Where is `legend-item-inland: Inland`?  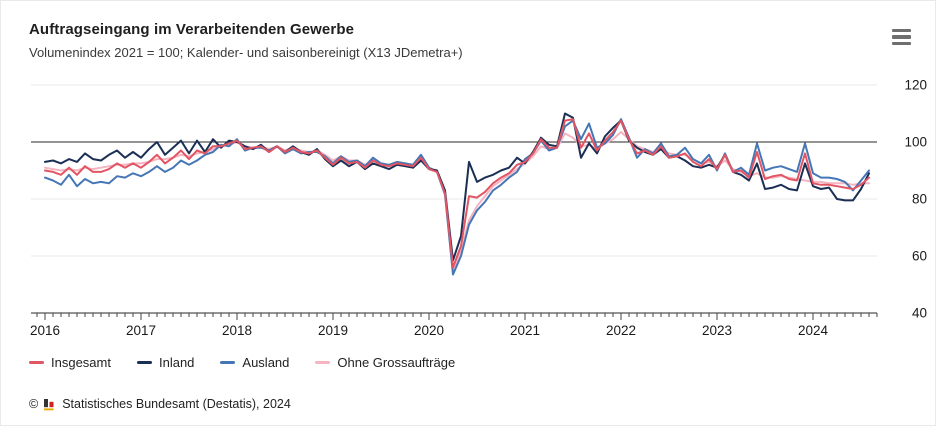 legend-item-inland: Inland is located at coordinates (165, 362).